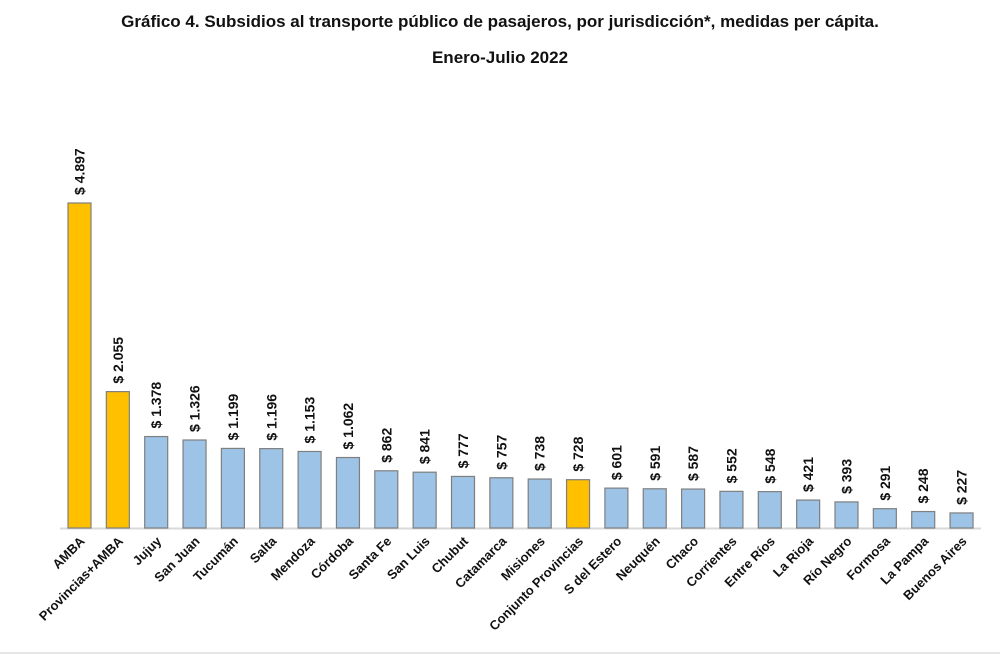 Image resolution: width=1000 pixels, height=657 pixels. Describe the element at coordinates (348, 426) in the screenshot. I see `data-label: $ 1.062` at that location.